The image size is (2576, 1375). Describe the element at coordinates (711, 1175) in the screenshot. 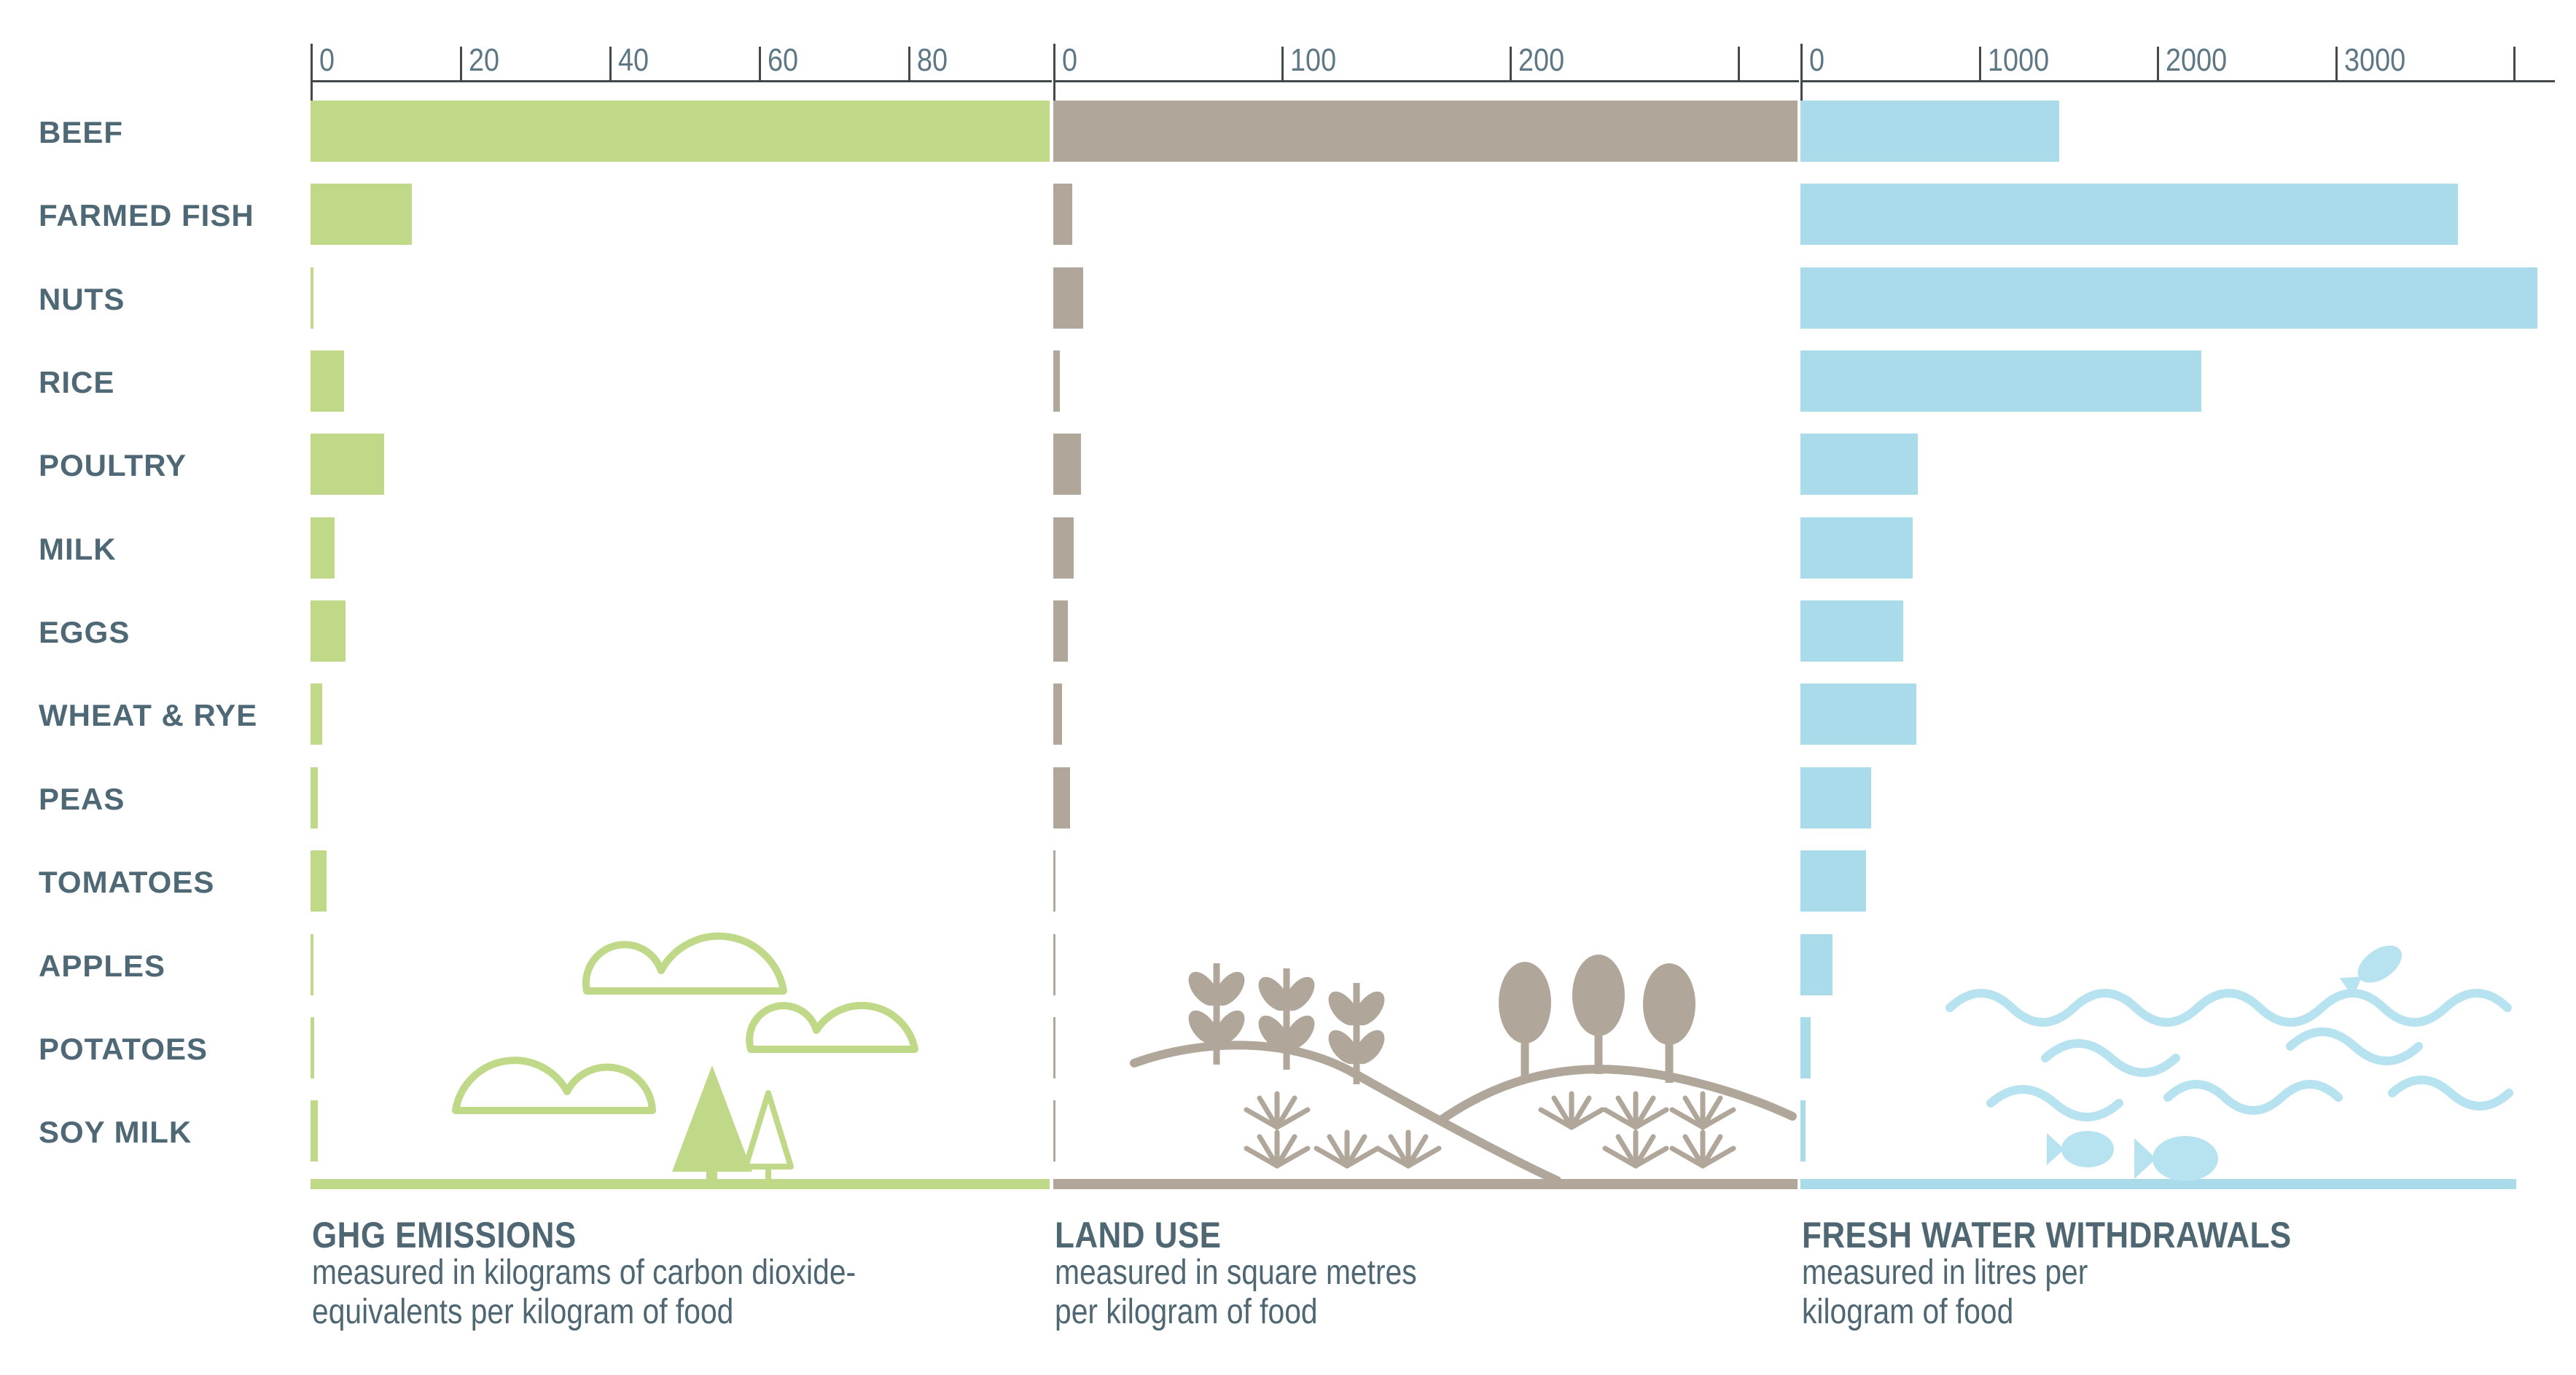

I see `tree-trunk` at that location.